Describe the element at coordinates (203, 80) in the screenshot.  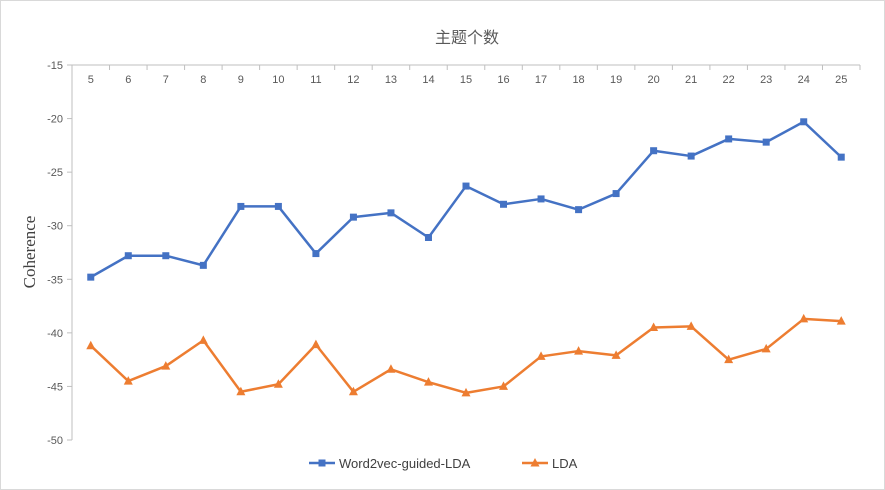
I see `x-tick-label: 8` at that location.